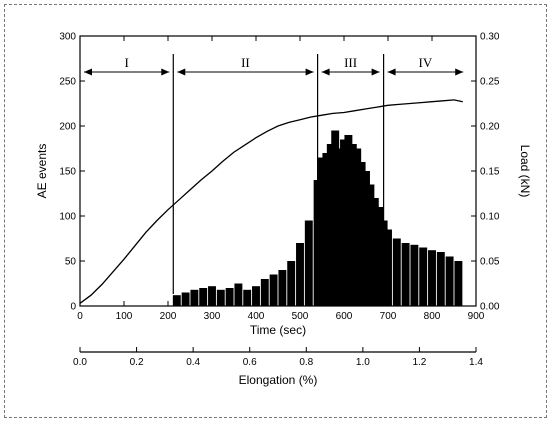 The width and height of the screenshot is (553, 424). Describe the element at coordinates (426, 62) in the screenshot. I see `region-label: IV` at that location.